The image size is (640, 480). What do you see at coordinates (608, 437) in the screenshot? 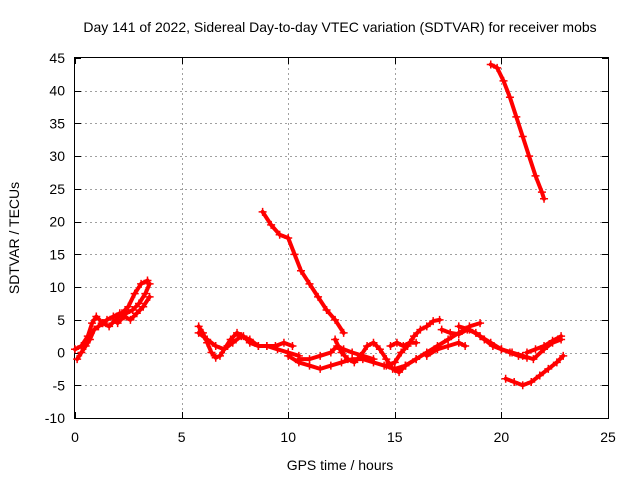
I see `x-tick-label: 25` at bounding box center [608, 437].